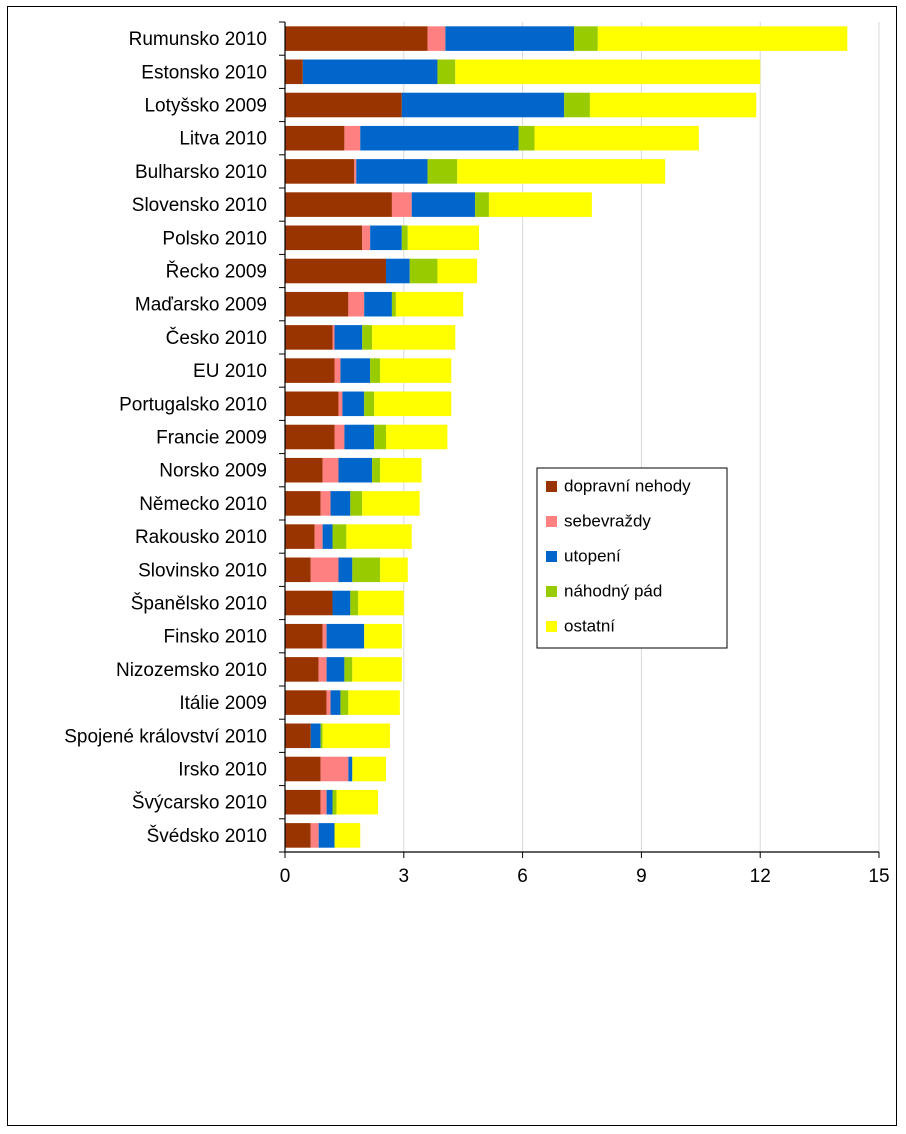 This screenshot has height=1134, width=906. Describe the element at coordinates (613, 591) in the screenshot. I see `legend-label: náhodný pád` at that location.